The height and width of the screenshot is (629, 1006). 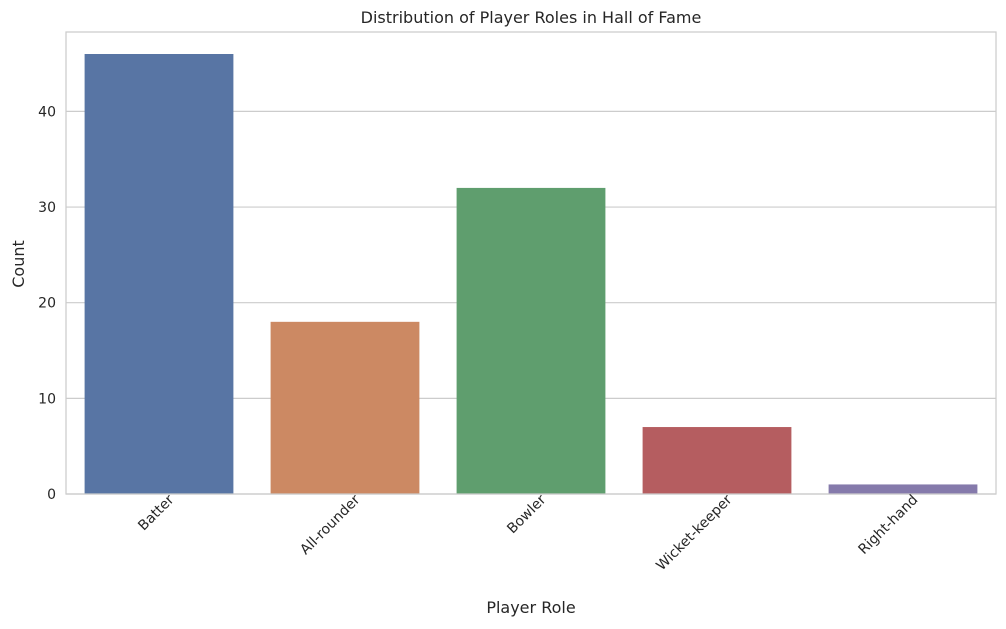 I want to click on bar-all-rounder, so click(x=345, y=407).